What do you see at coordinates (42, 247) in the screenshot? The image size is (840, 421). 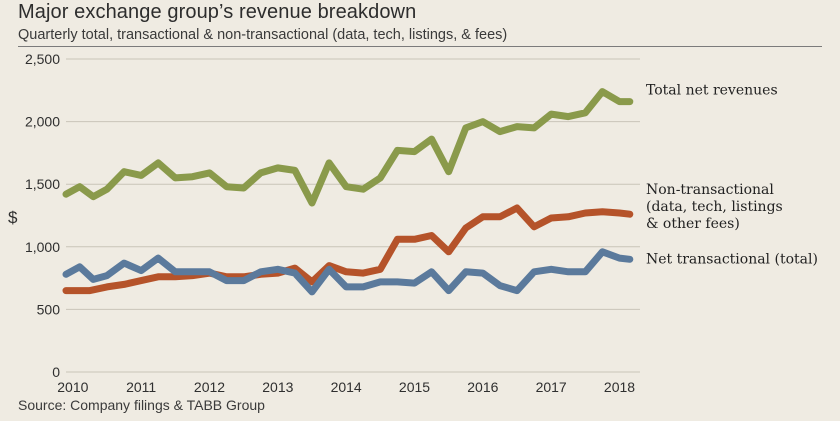 I see `y-tick-label: 1,000` at bounding box center [42, 247].